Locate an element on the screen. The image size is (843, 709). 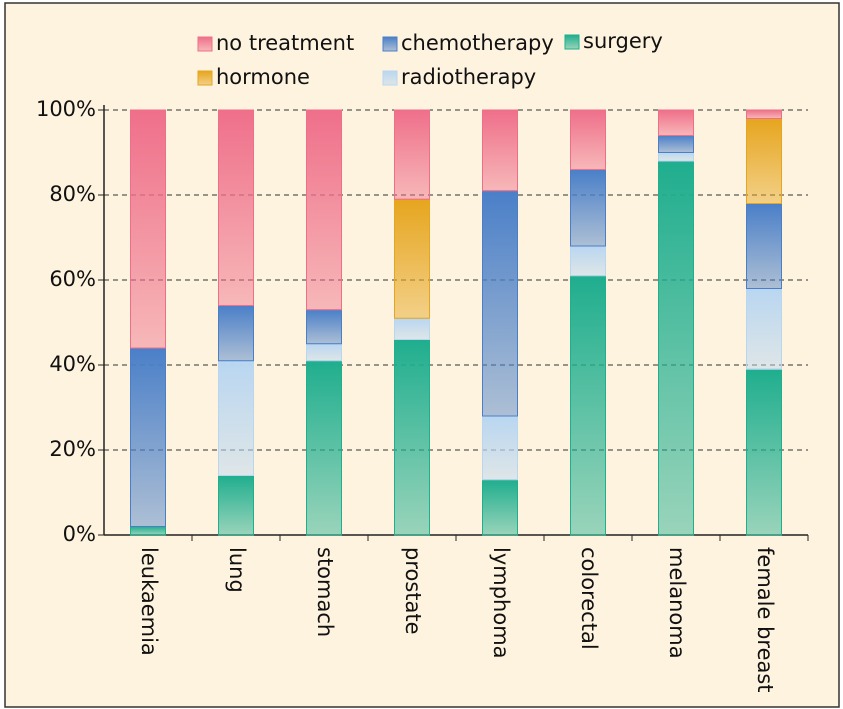
x-tick-label: prostate is located at coordinates (413, 591).